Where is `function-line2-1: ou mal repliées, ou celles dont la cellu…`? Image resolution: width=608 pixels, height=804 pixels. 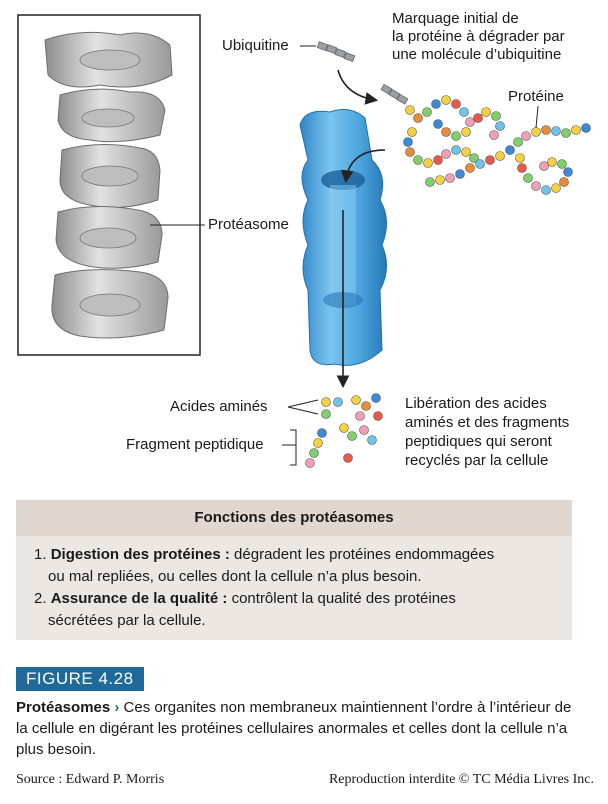
function-line2-1: ou mal repliées, ou celles dont la cellu… is located at coordinates (235, 576).